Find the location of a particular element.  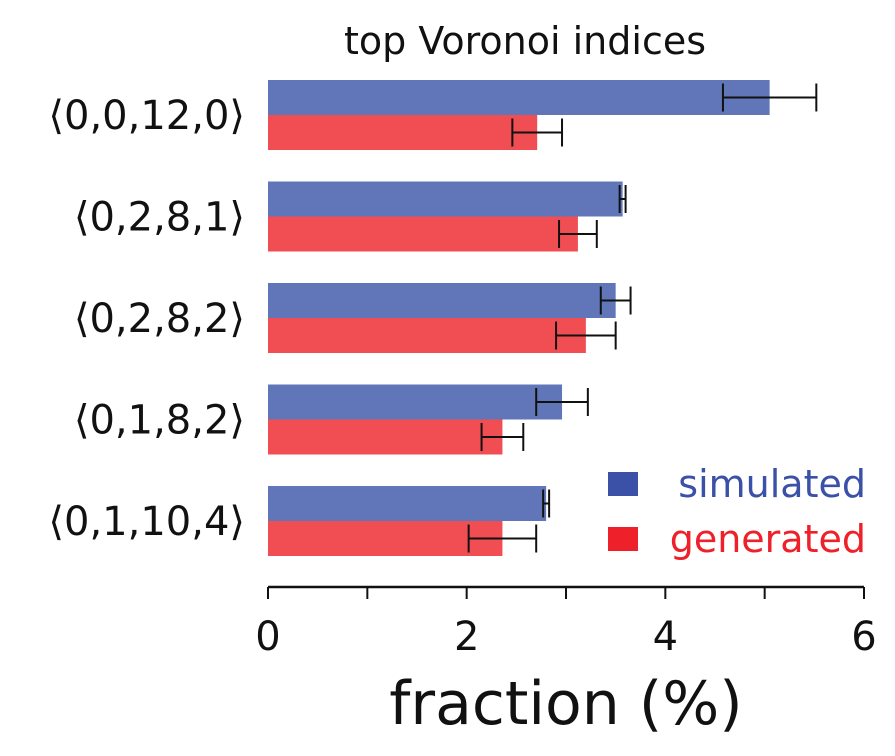

chart-title: top Voronoi indices is located at coordinates (525, 41).